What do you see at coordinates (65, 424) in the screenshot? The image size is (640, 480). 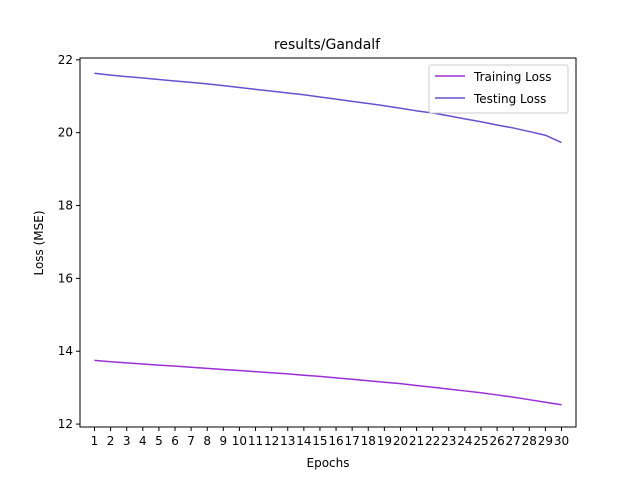 I see `y-tick-label: 12` at bounding box center [65, 424].